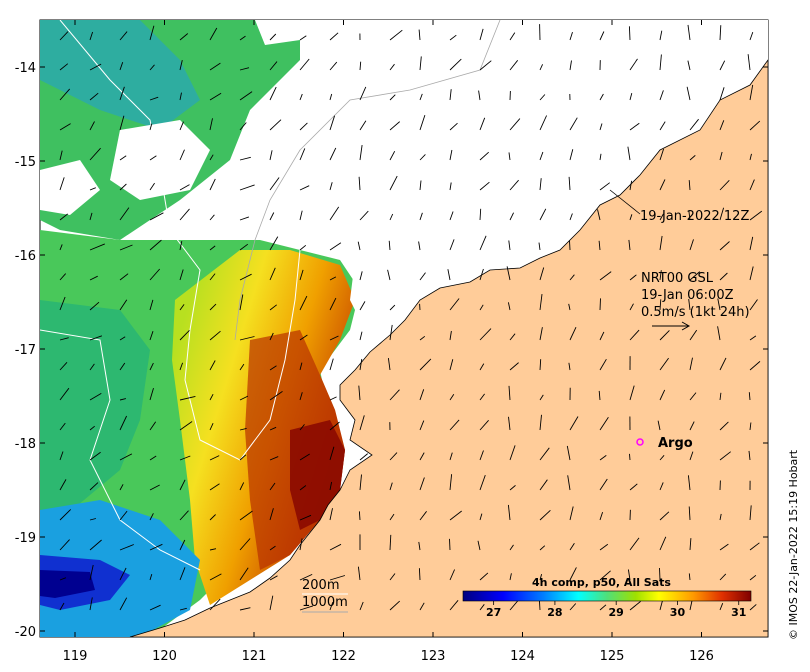  Describe the element at coordinates (343, 656) in the screenshot. I see `lon-tick-label: 122` at that location.